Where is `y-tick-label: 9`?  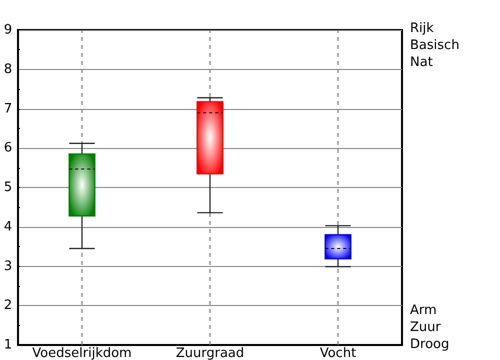
y-tick-label: 9 is located at coordinates (8, 30).